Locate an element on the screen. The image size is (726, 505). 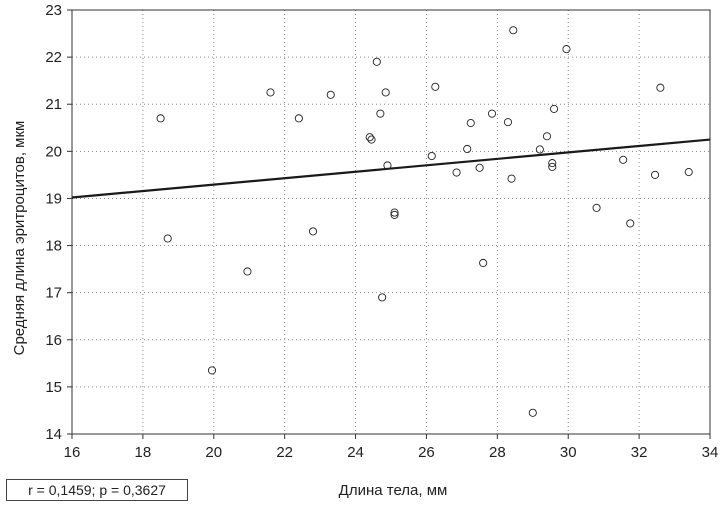
regression-line-group is located at coordinates (391, 168).